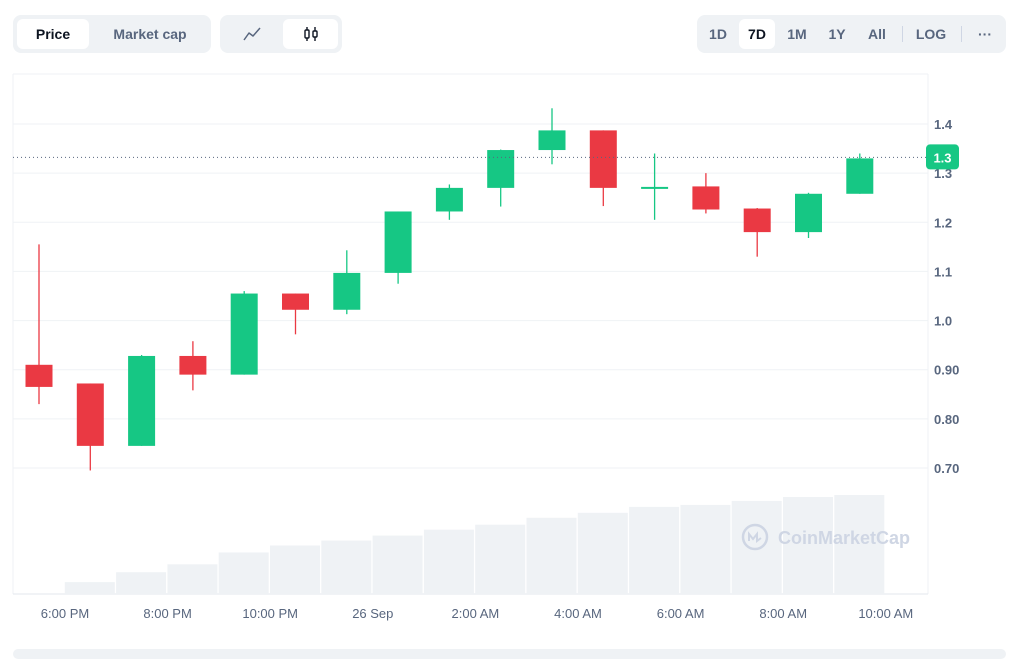 Image resolution: width=1018 pixels, height=659 pixels. I want to click on candlestick-button, so click(310, 34).